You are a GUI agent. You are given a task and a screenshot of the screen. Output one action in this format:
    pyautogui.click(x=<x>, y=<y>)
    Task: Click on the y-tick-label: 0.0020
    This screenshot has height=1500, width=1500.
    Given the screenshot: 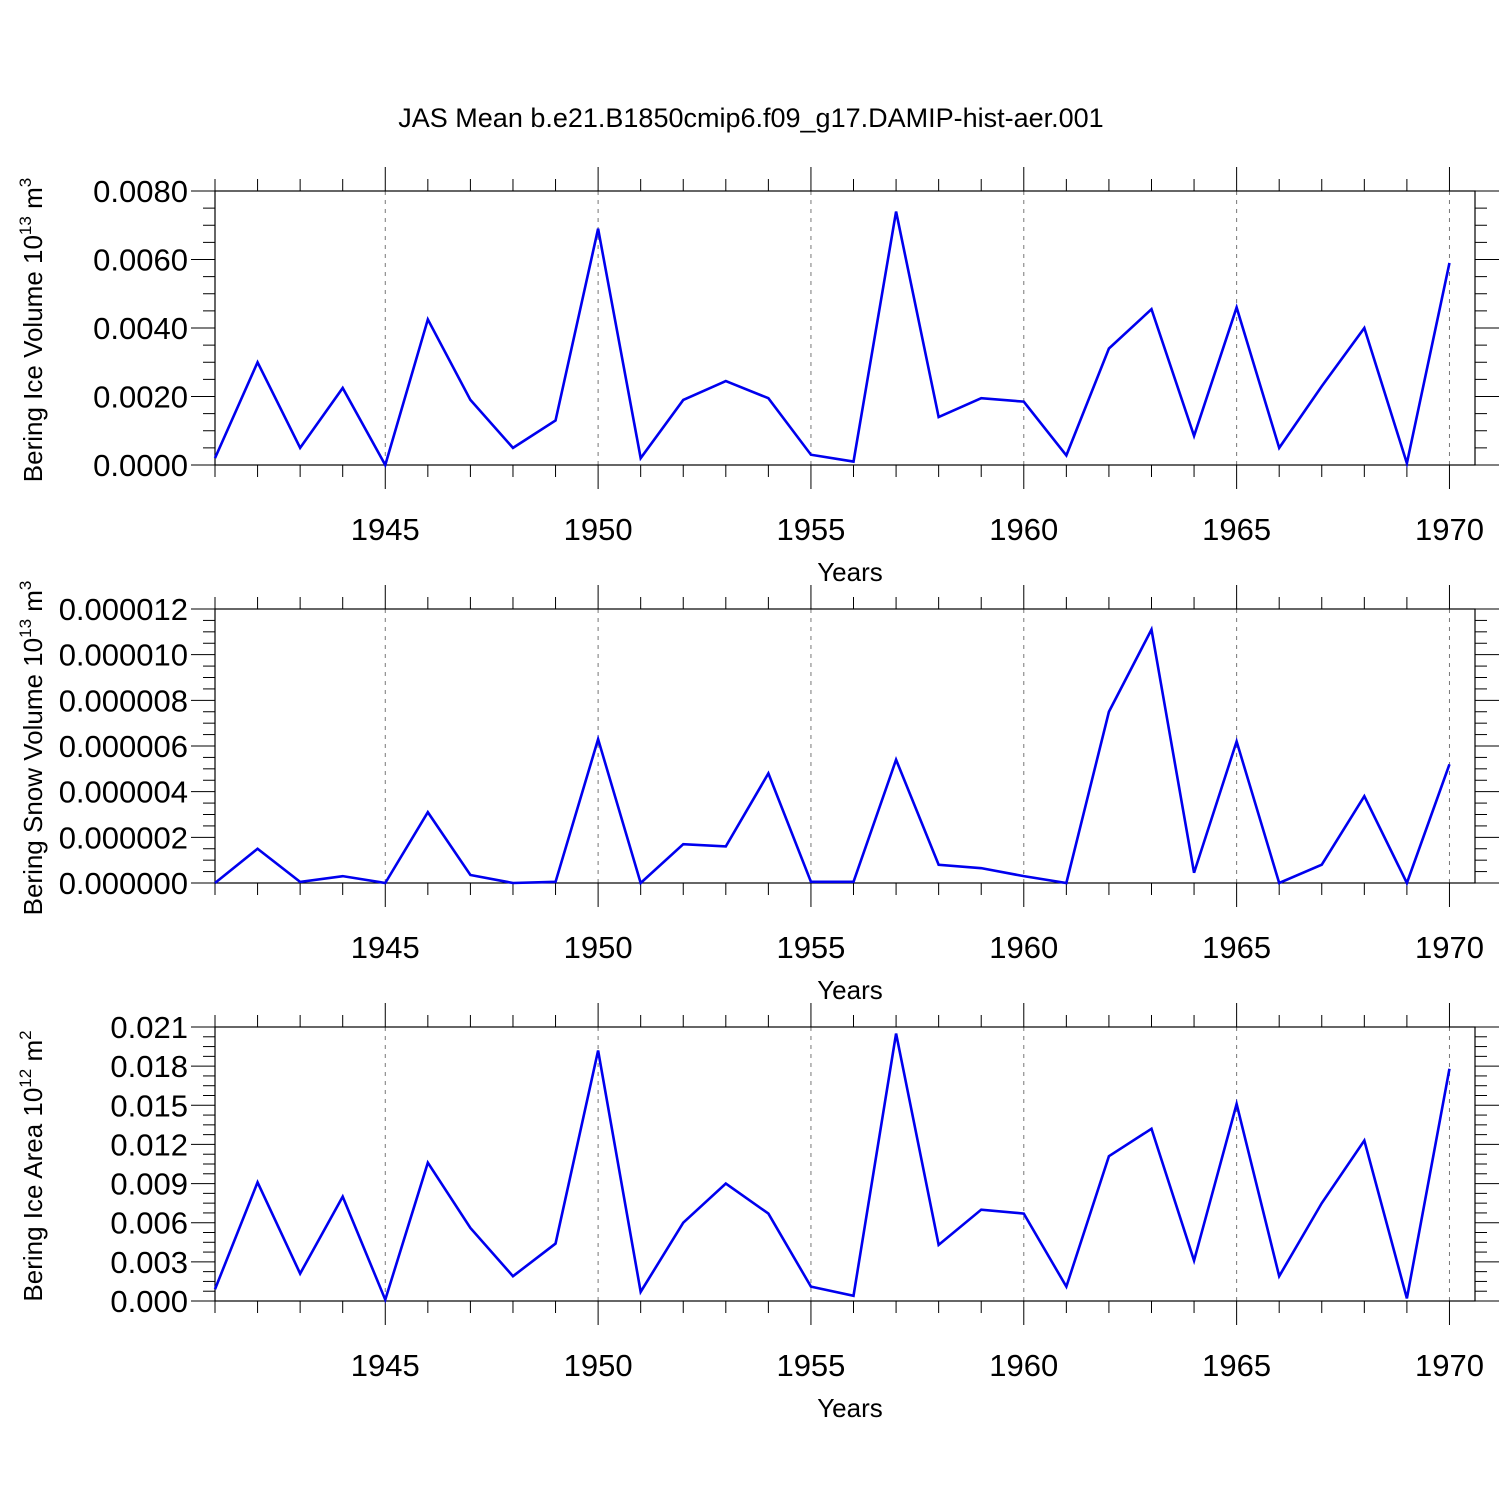 What is the action you would take?
    pyautogui.click(x=140, y=397)
    